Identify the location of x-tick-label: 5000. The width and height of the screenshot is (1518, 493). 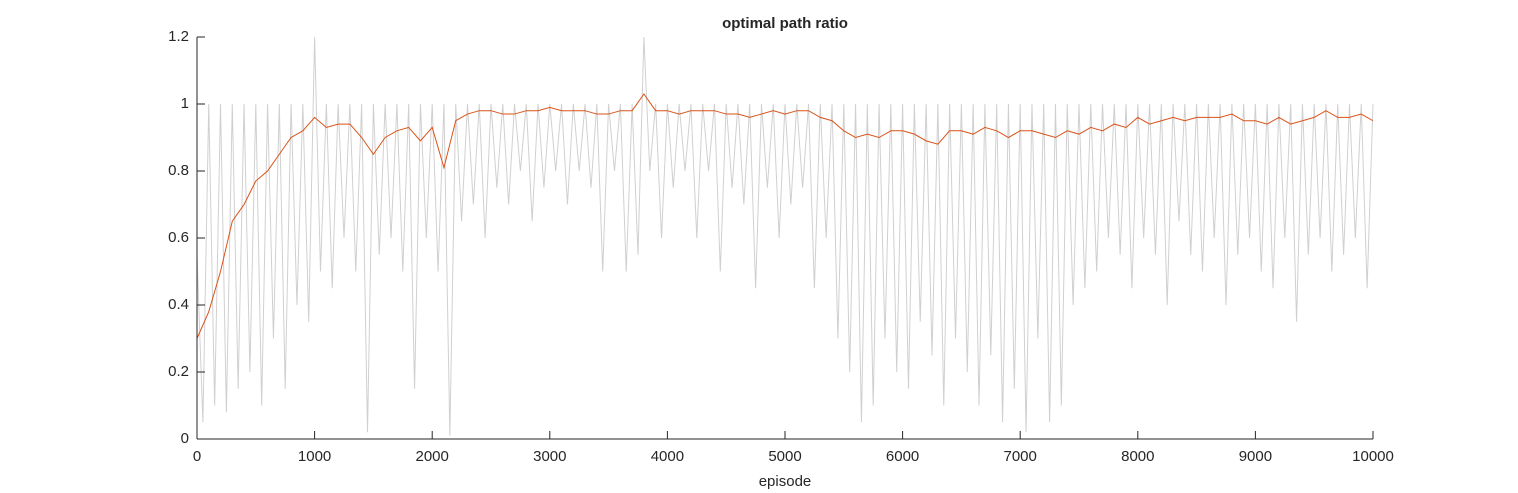
(784, 456).